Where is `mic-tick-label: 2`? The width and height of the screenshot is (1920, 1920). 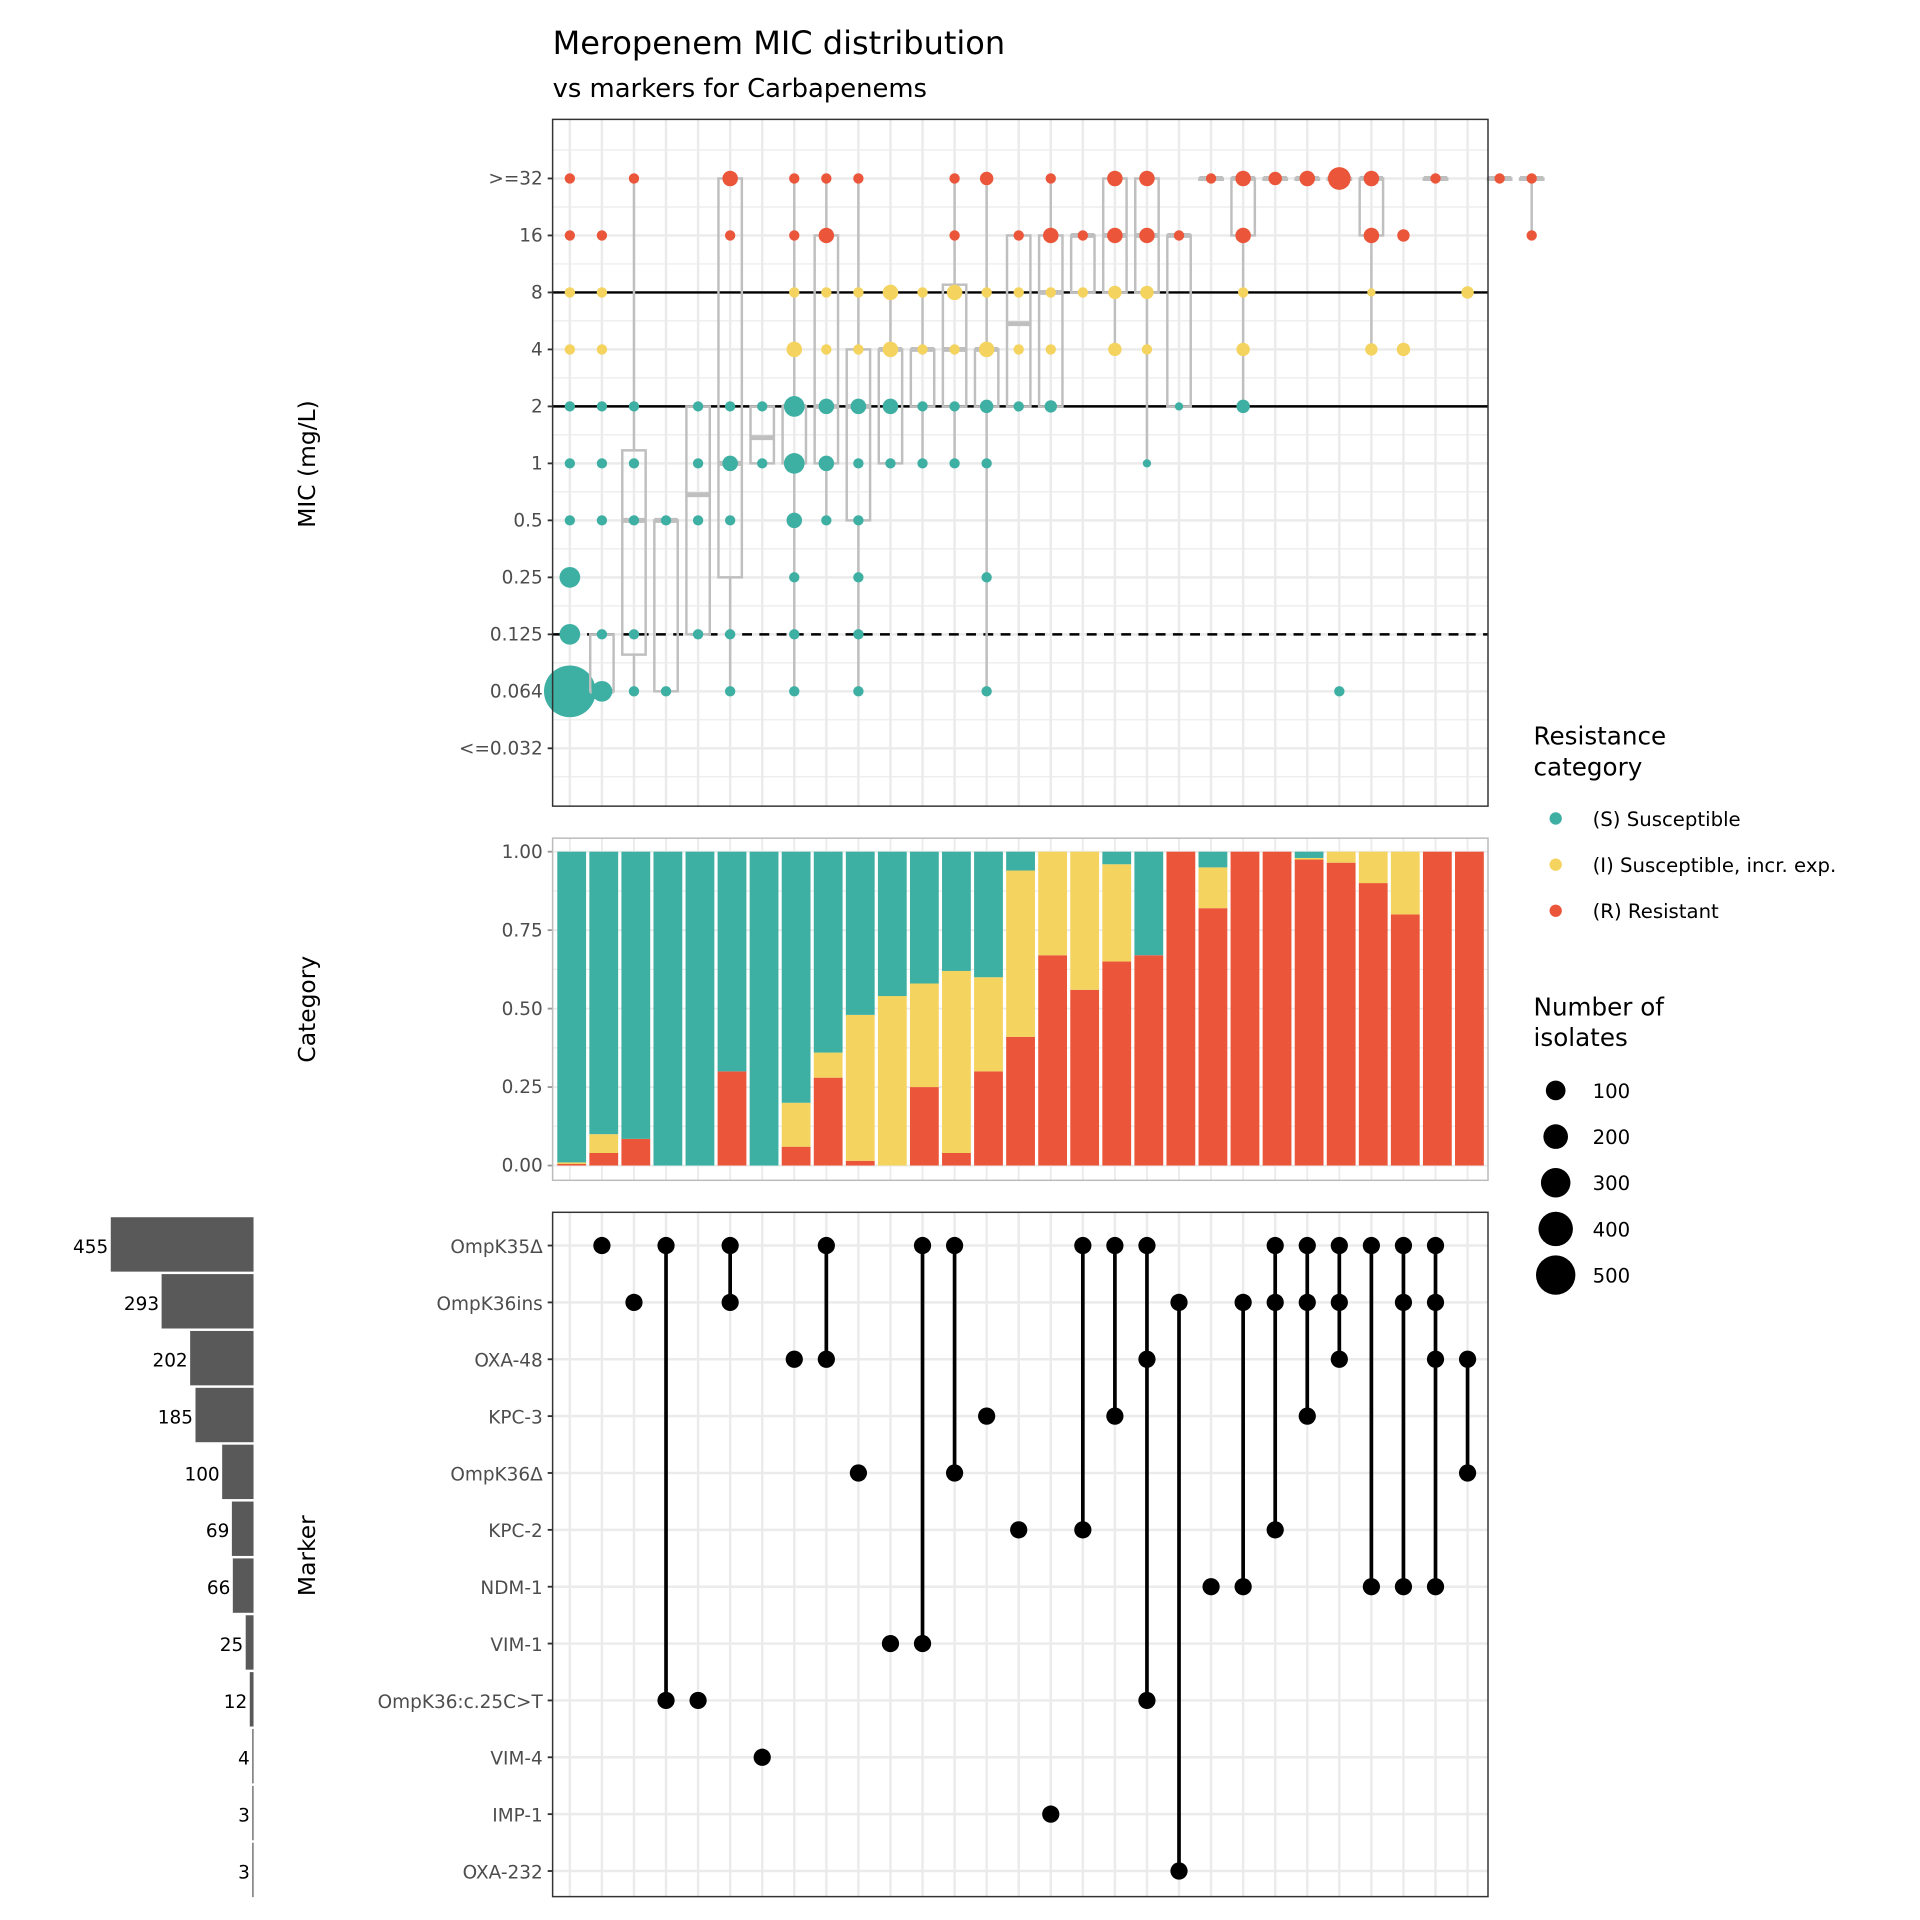 mic-tick-label: 2 is located at coordinates (537, 407).